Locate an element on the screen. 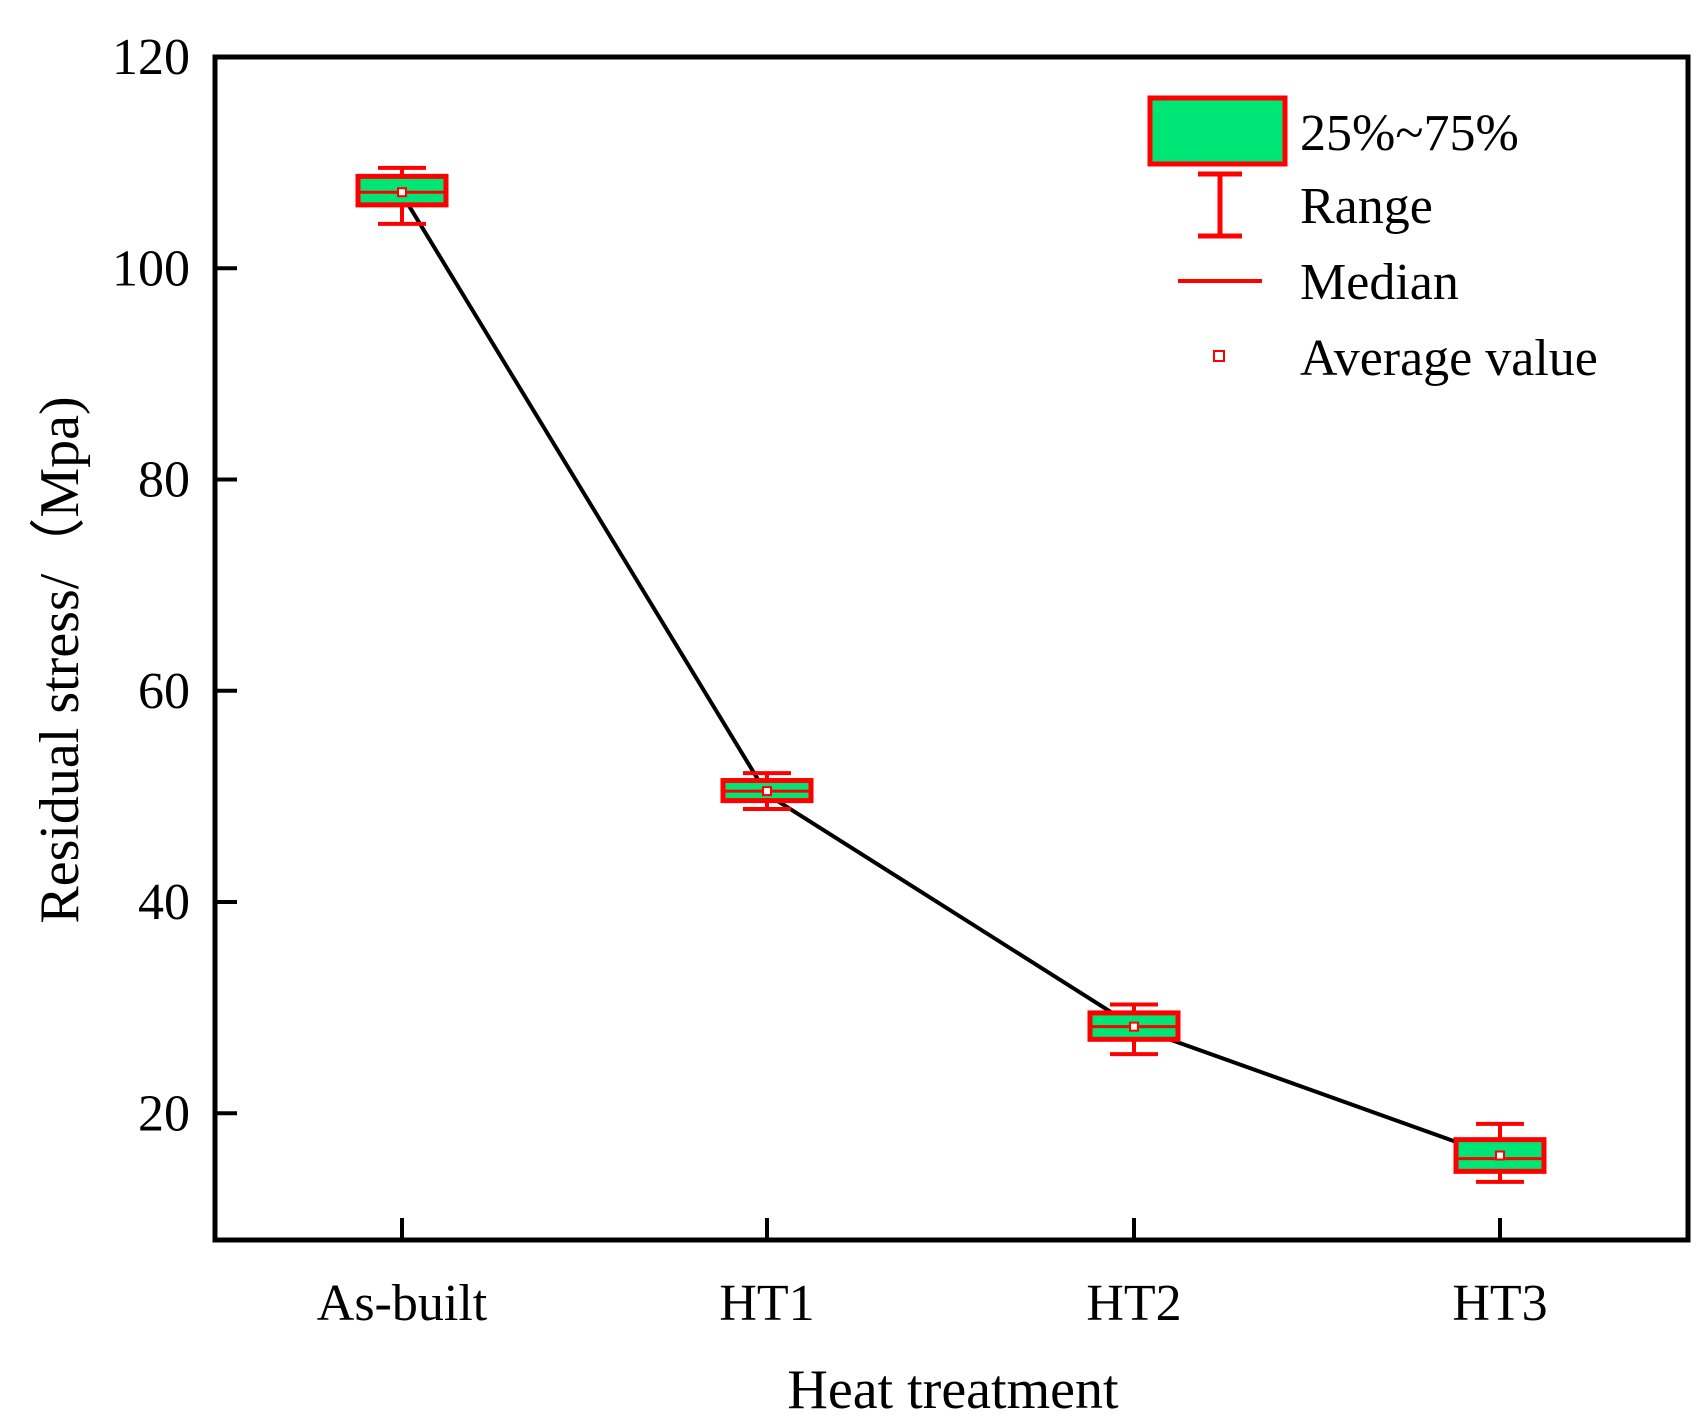  y-tick-label: 100 is located at coordinates (151, 268).